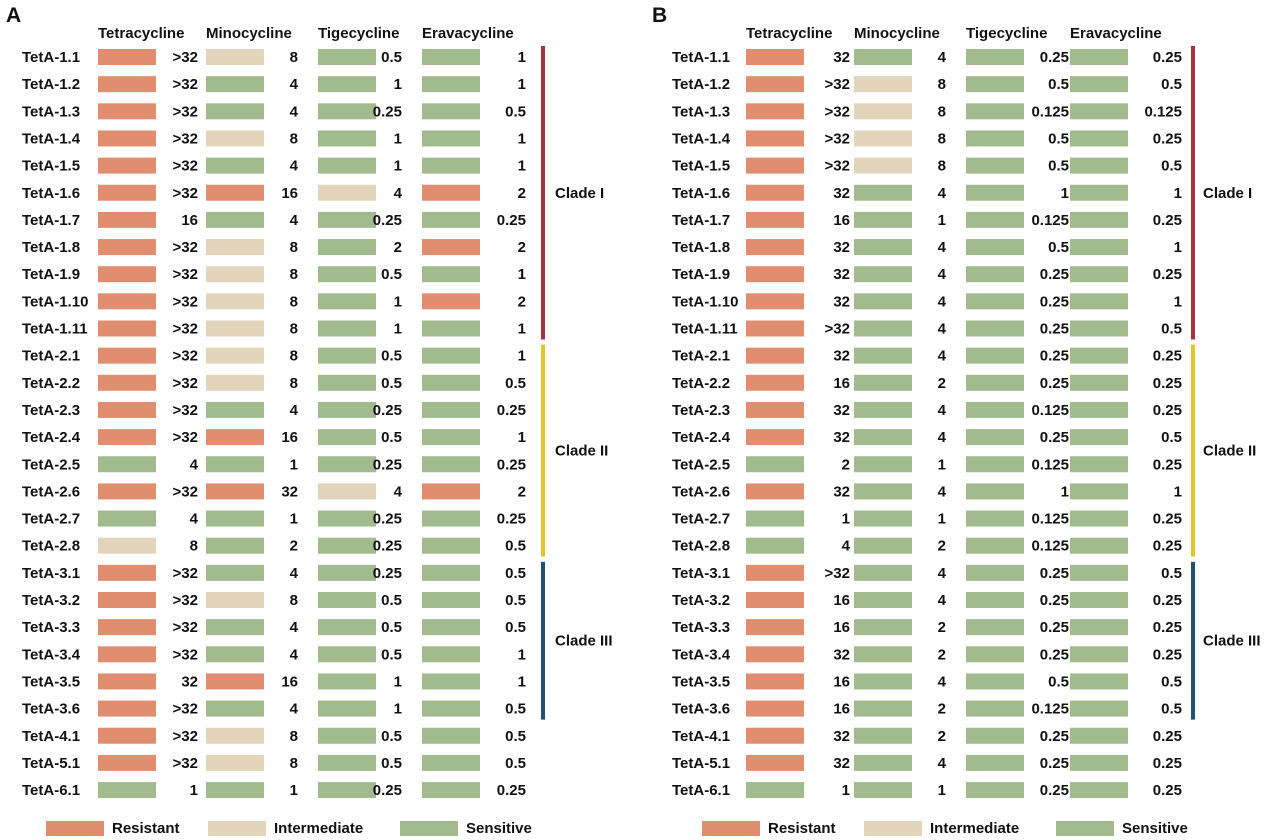 This screenshot has height=840, width=1266. I want to click on clade-bracket, so click(543, 640).